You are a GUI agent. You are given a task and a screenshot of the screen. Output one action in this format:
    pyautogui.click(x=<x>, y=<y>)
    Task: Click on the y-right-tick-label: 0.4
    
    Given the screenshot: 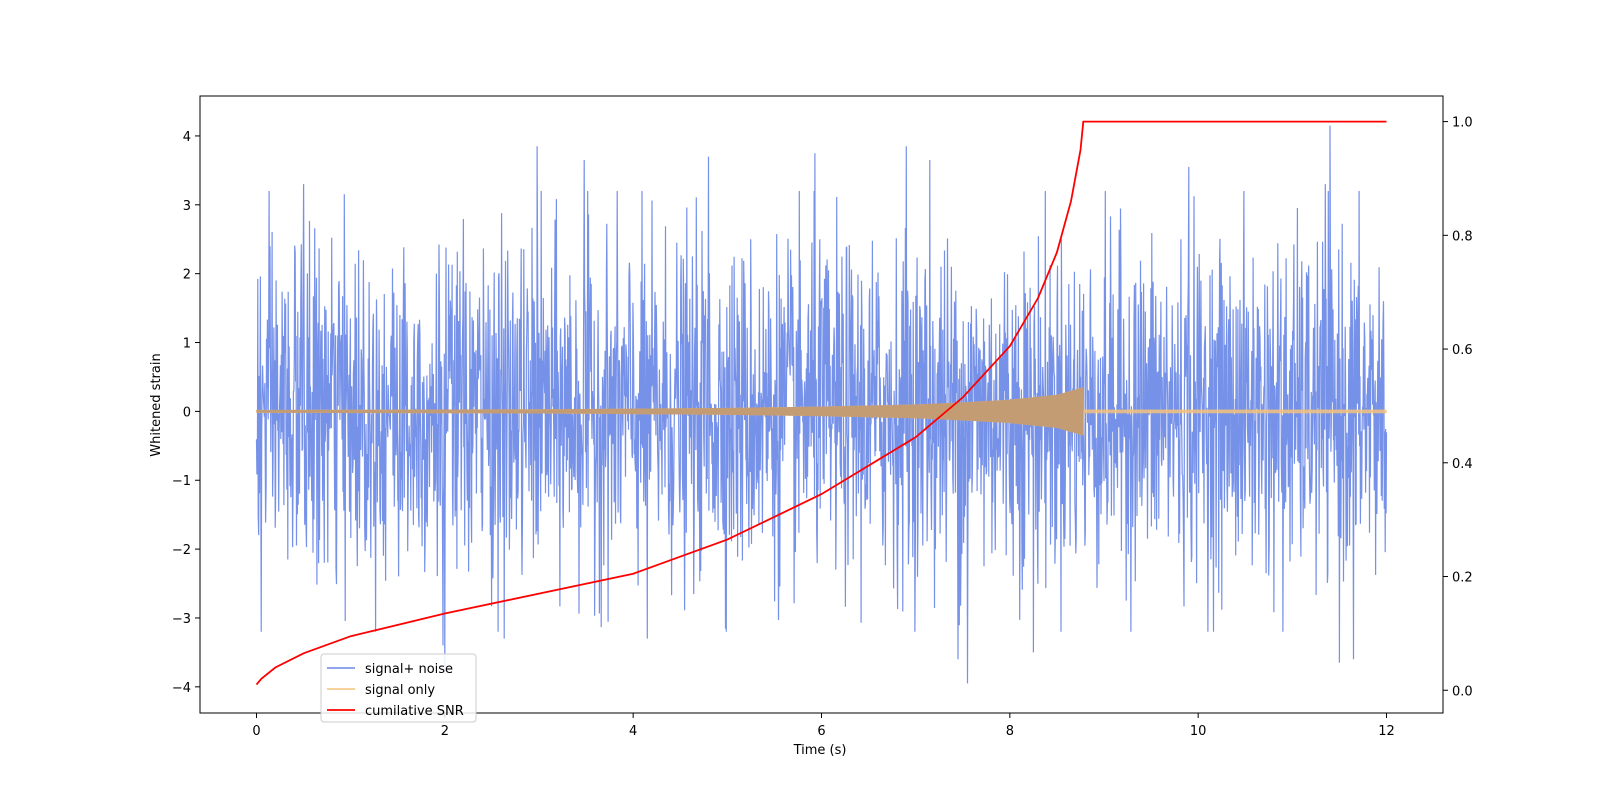 What is the action you would take?
    pyautogui.click(x=1462, y=464)
    